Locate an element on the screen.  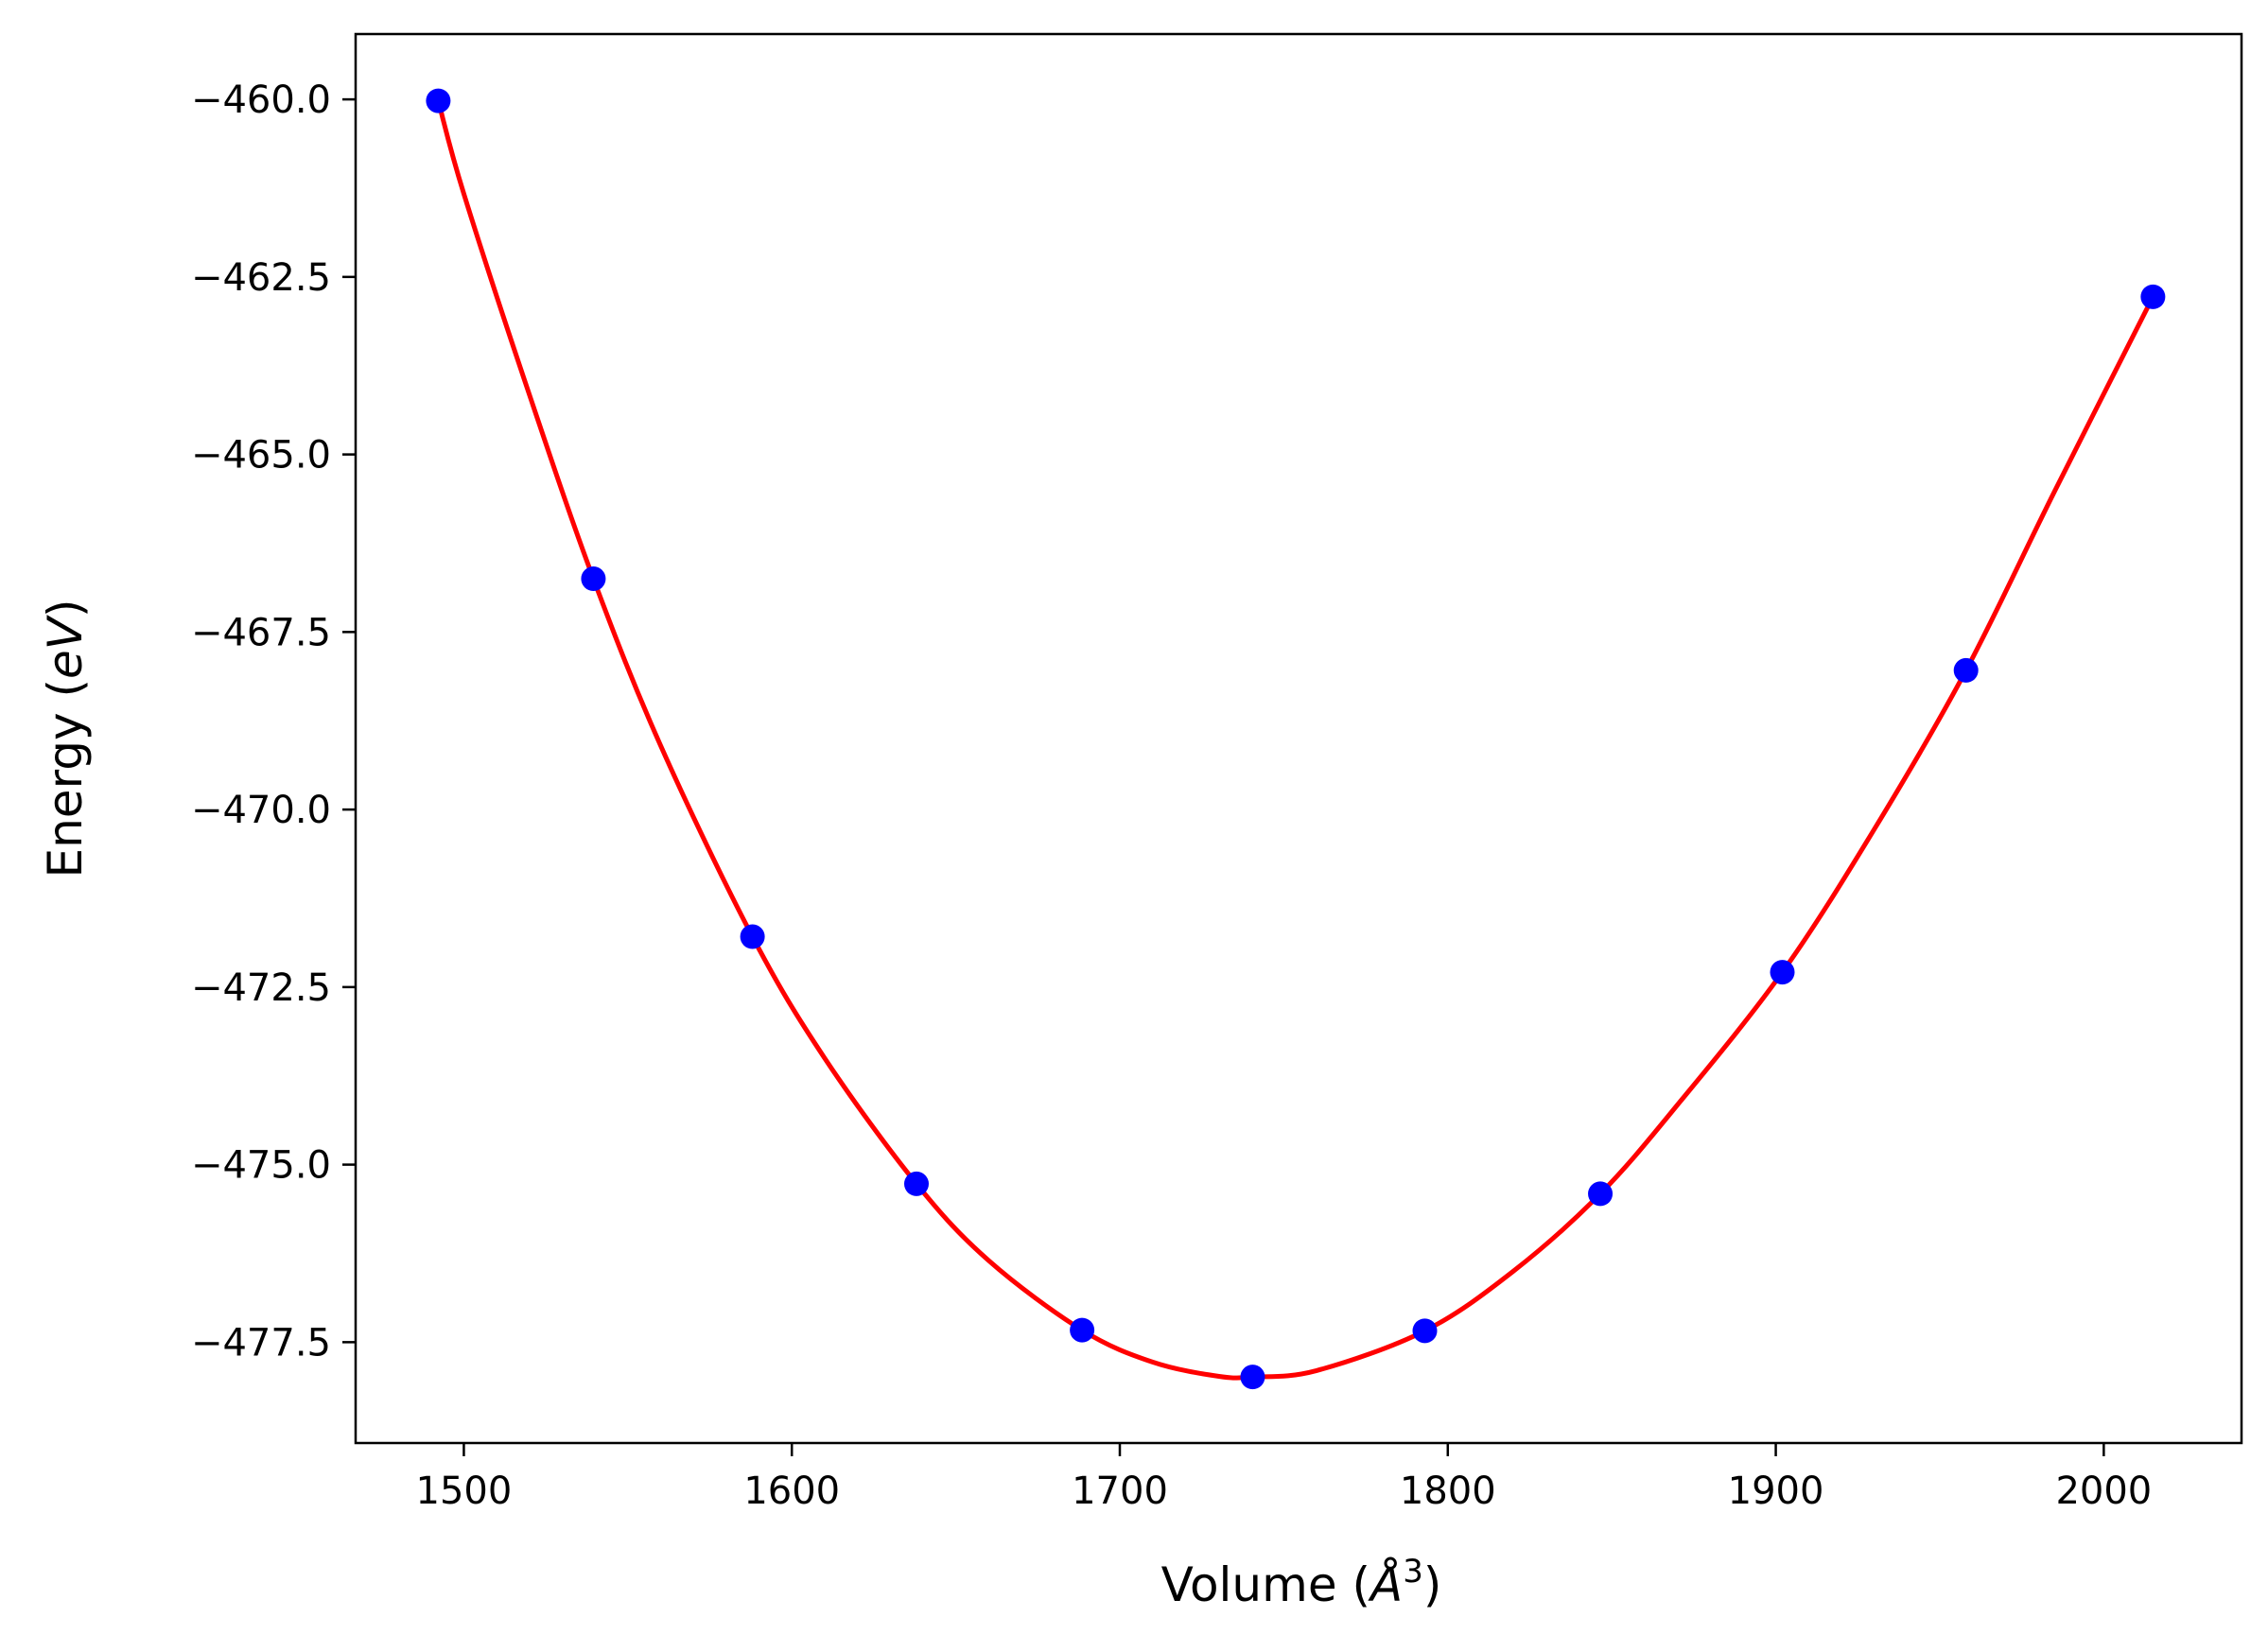
y-tick-label: −465.0 is located at coordinates (261, 456).